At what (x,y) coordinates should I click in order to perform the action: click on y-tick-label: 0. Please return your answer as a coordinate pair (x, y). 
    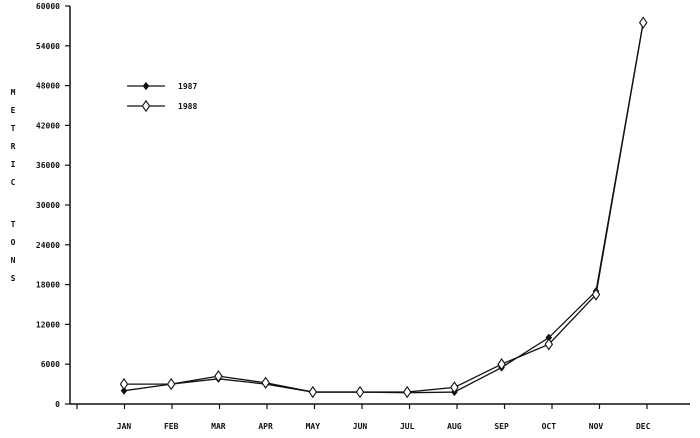
    Looking at the image, I should click on (57, 404).